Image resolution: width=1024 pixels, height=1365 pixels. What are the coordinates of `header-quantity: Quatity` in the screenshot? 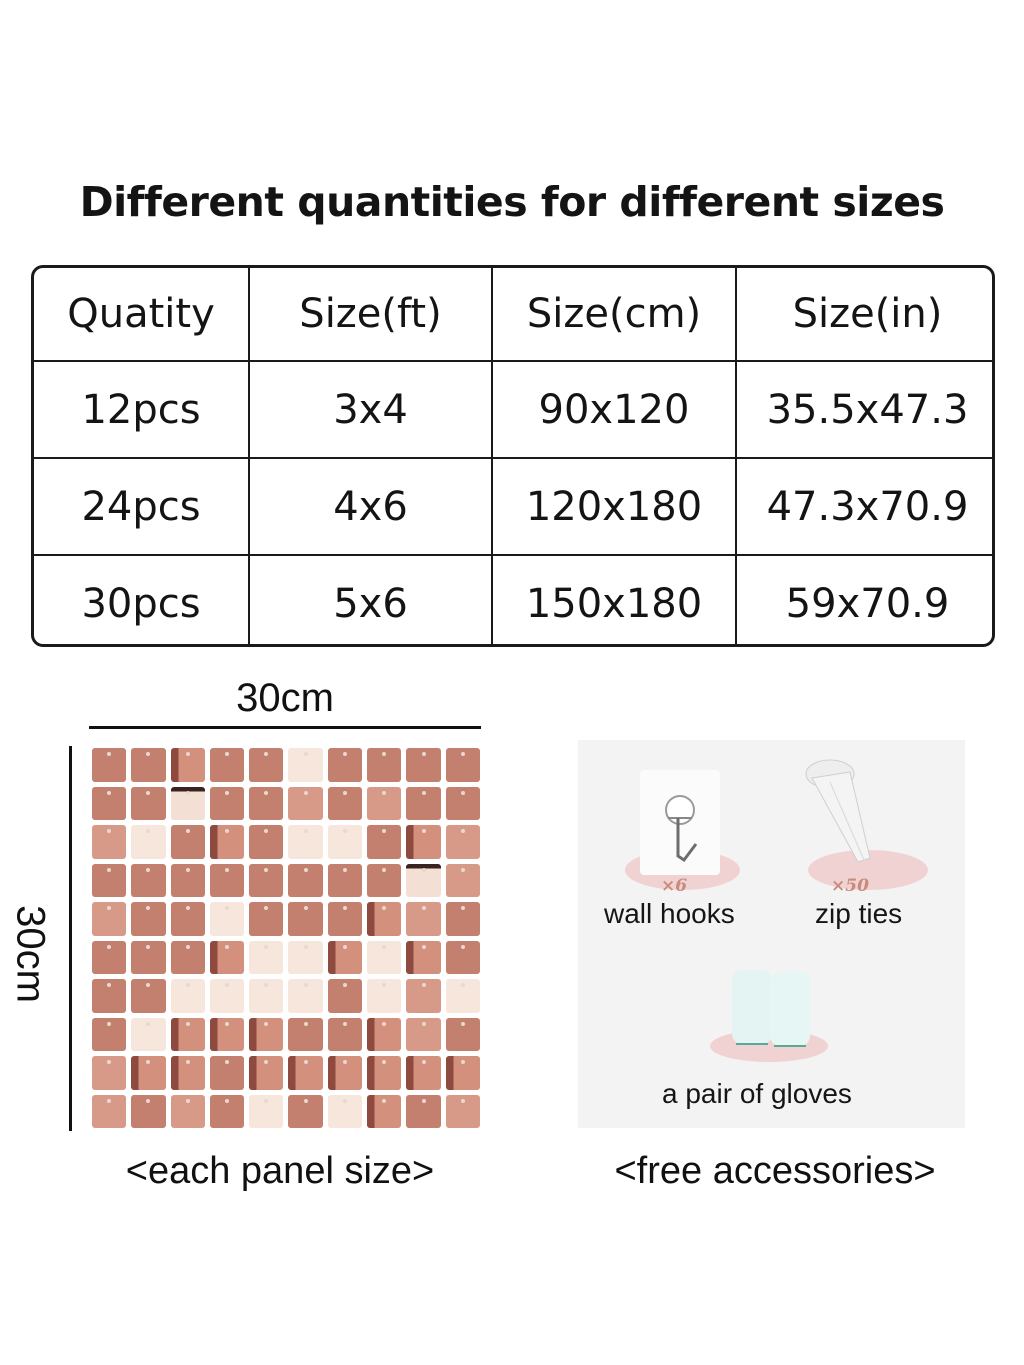 It's located at (142, 315).